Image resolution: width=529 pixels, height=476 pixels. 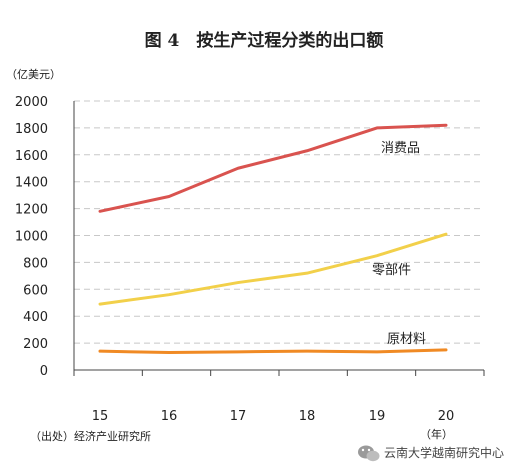 What do you see at coordinates (31, 210) in the screenshot?
I see `y-tick-label: 1200` at bounding box center [31, 210].